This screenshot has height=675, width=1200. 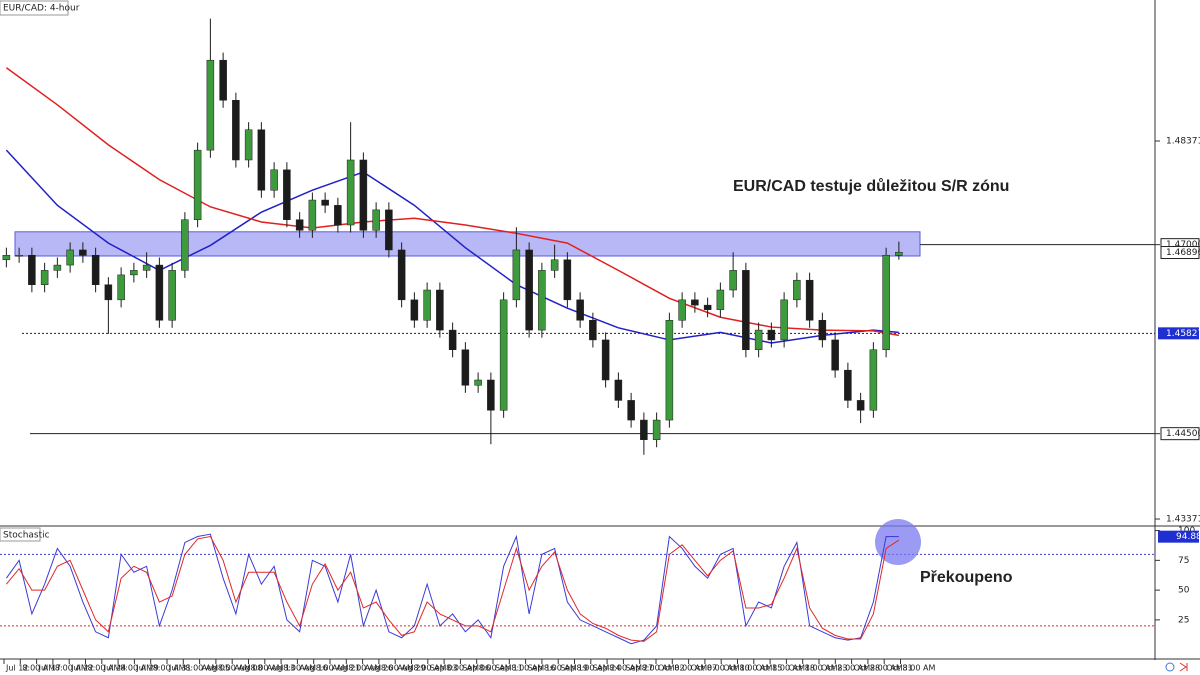 What do you see at coordinates (81, 668) in the screenshot?
I see `x-tick-label: Jul 22` at bounding box center [81, 668].